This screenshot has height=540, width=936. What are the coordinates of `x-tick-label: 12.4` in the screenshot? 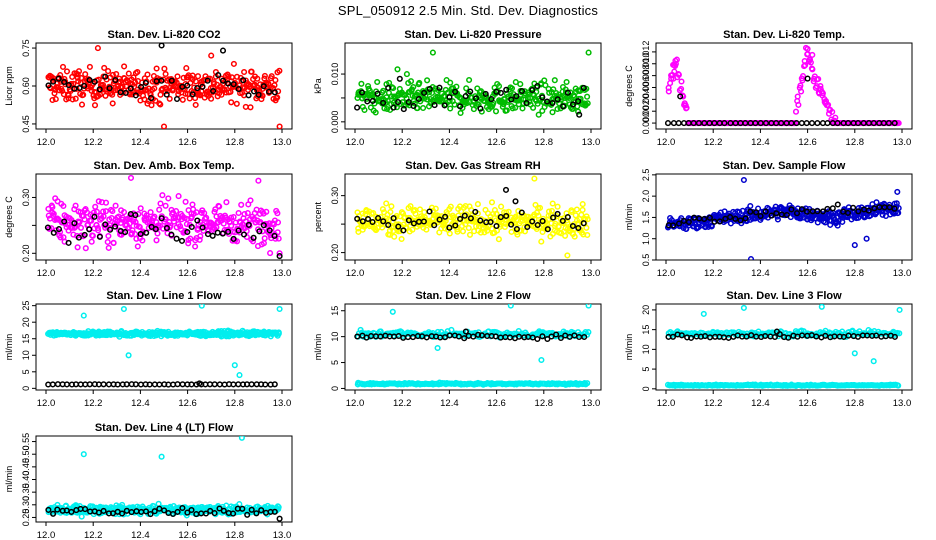 It's located at (760, 142).